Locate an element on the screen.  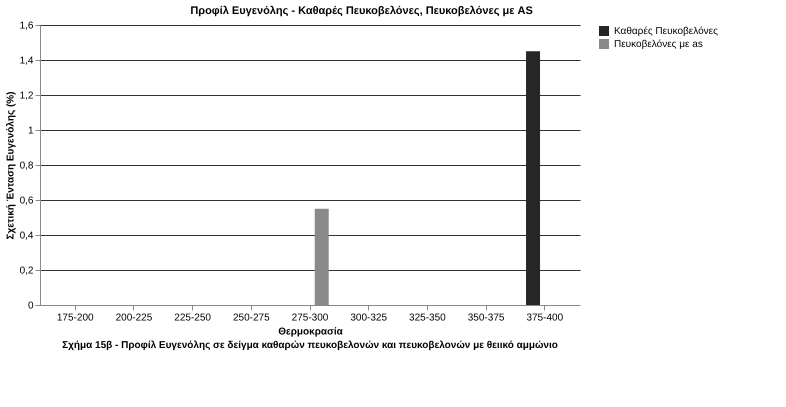
chart-title: Προφίλ Ευγενόλης - Καθαρές Πευκοβελόνες, Πευκοβελόνες με AS is located at coordinates (361, 11).